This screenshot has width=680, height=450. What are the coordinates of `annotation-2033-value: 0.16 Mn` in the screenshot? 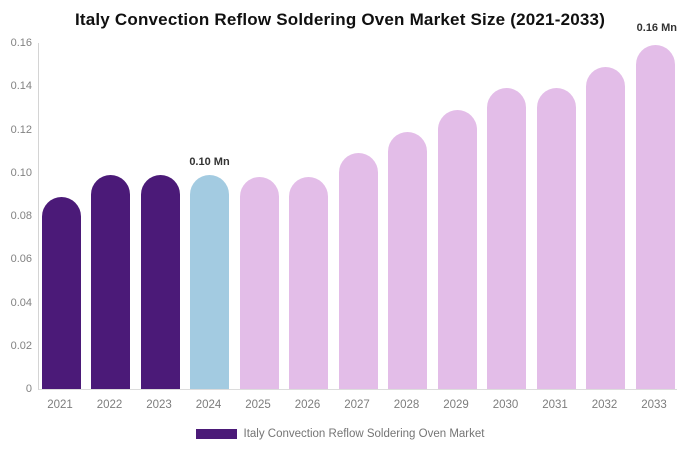 It's located at (656, 28).